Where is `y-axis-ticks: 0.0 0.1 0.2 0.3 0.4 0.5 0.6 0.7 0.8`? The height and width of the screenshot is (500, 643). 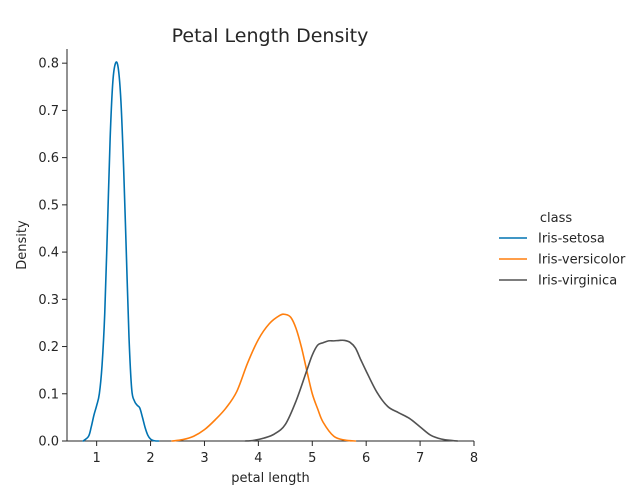 y-axis-ticks: 0.0 0.1 0.2 0.3 0.4 0.5 0.6 0.7 0.8 is located at coordinates (52, 253).